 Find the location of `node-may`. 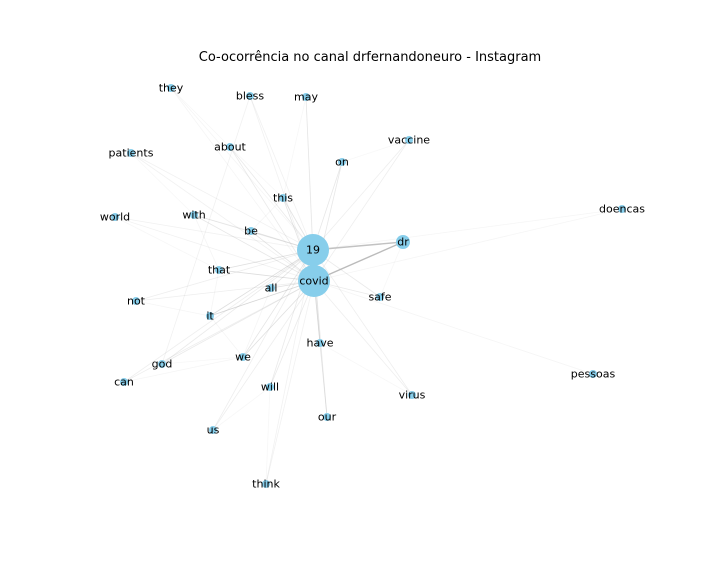

node-may is located at coordinates (306, 97).